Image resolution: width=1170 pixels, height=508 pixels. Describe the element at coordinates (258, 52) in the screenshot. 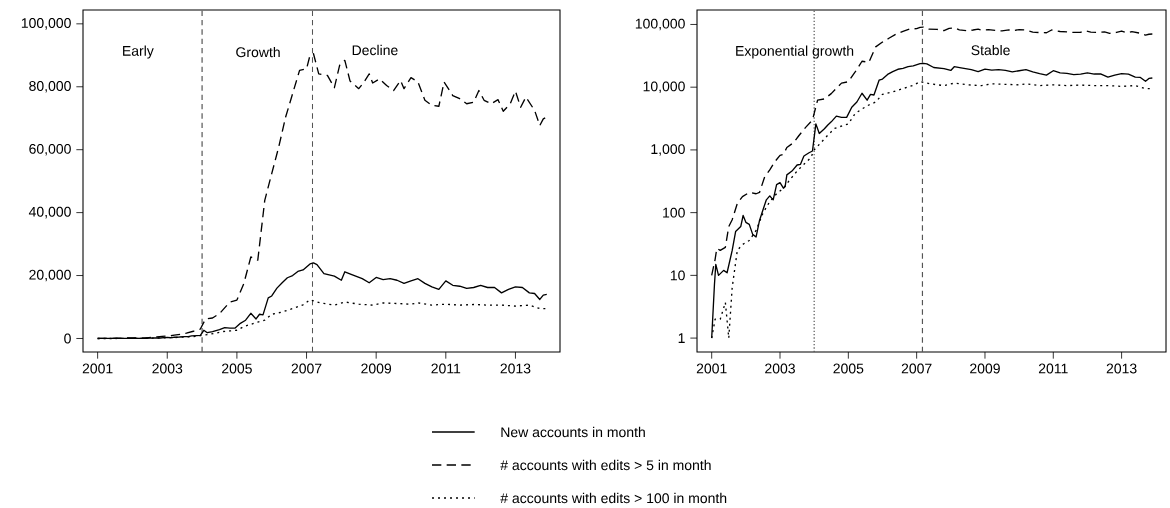

I see `annotation: Growth` at that location.